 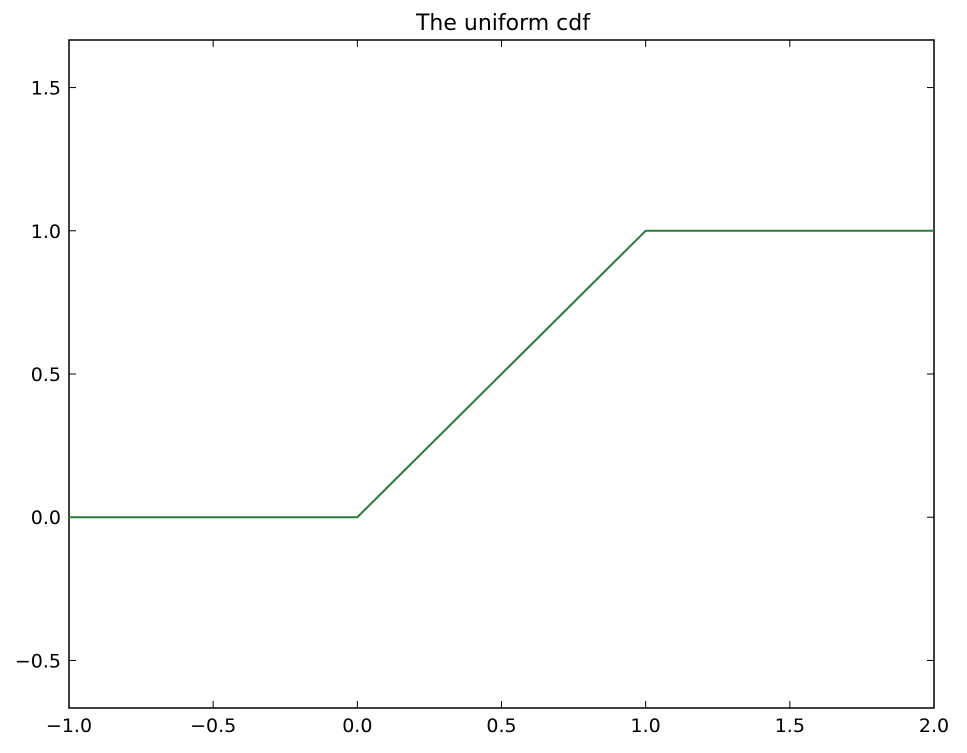 I want to click on y-tick-label: 1.0, so click(x=46, y=232).